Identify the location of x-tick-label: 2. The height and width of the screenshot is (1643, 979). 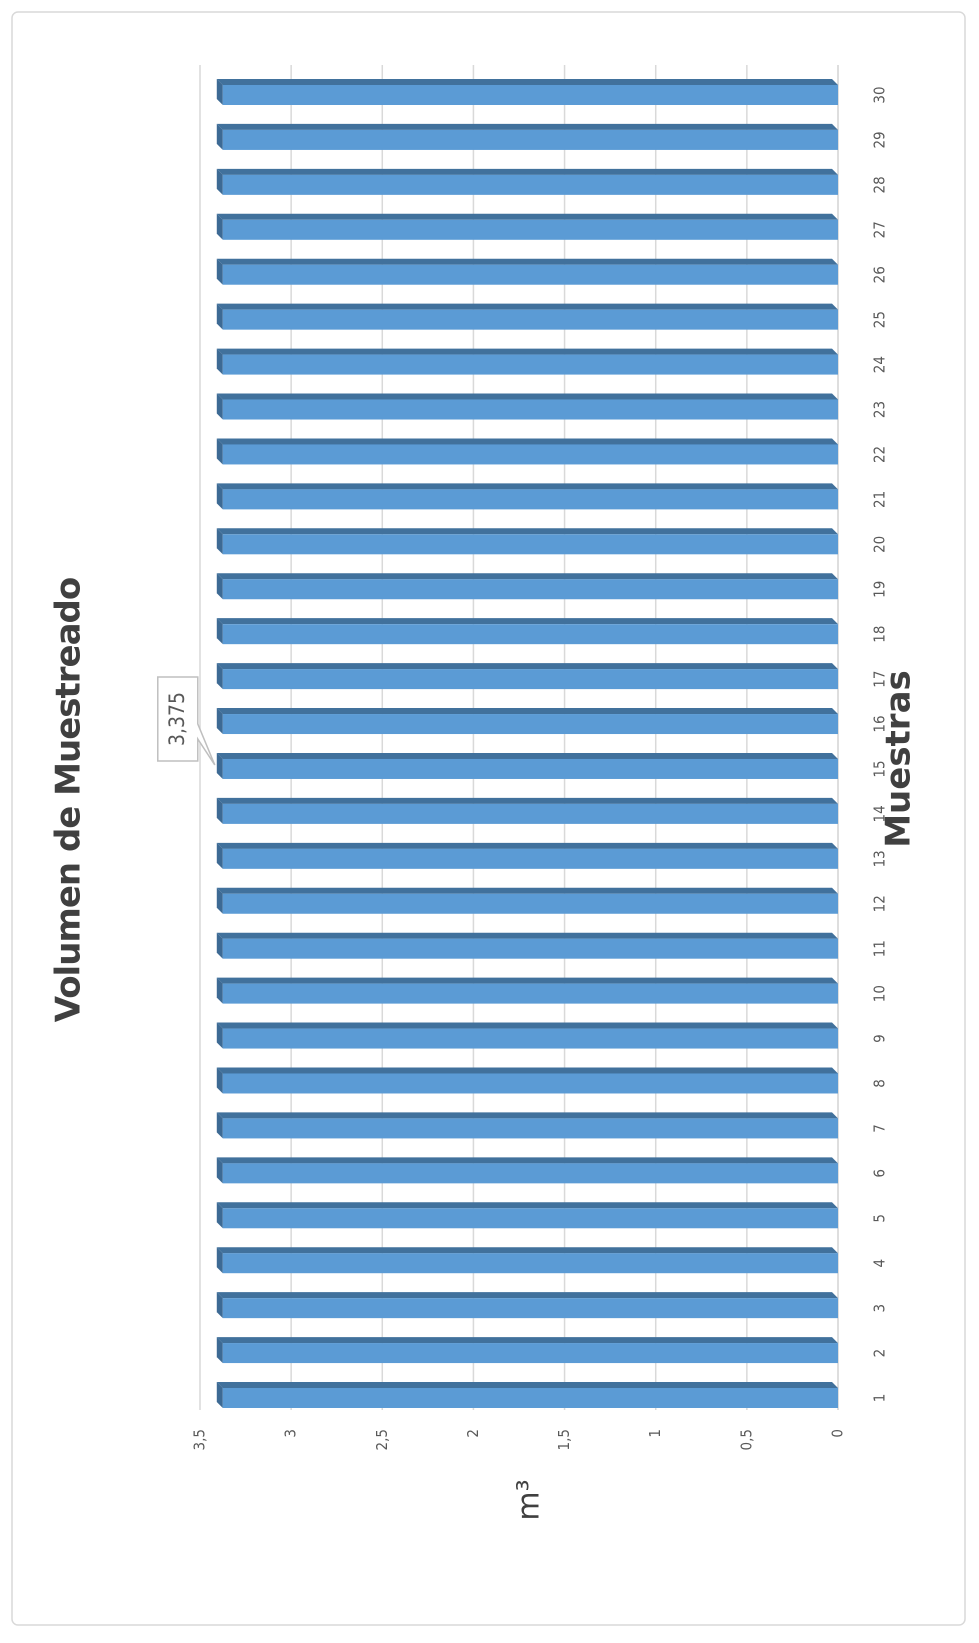
(880, 1353).